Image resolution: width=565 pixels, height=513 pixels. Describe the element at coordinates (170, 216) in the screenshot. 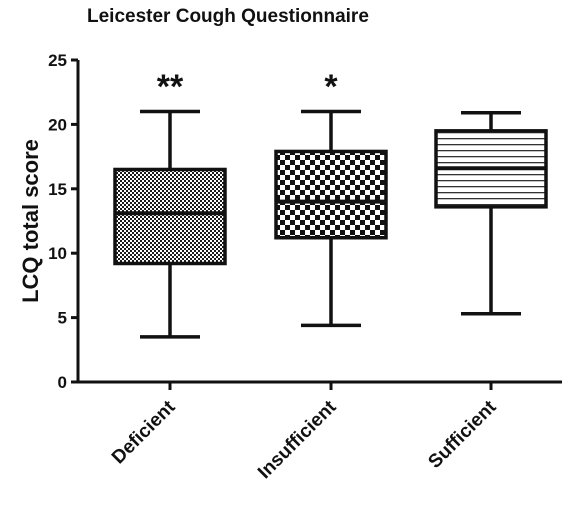

I see `iqr-box-deficient` at that location.